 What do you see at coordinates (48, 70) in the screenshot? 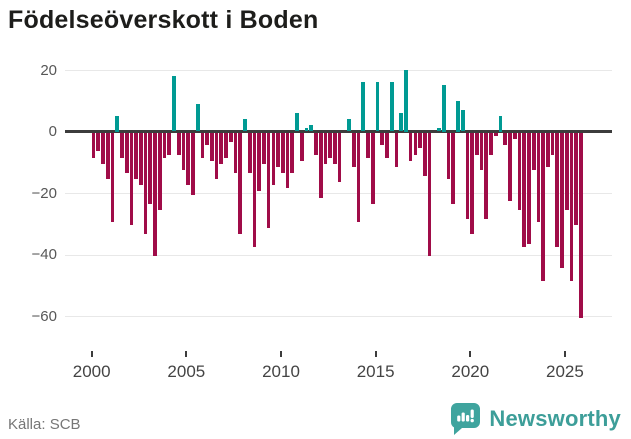
I see `y-axis-label: 20` at bounding box center [48, 70].